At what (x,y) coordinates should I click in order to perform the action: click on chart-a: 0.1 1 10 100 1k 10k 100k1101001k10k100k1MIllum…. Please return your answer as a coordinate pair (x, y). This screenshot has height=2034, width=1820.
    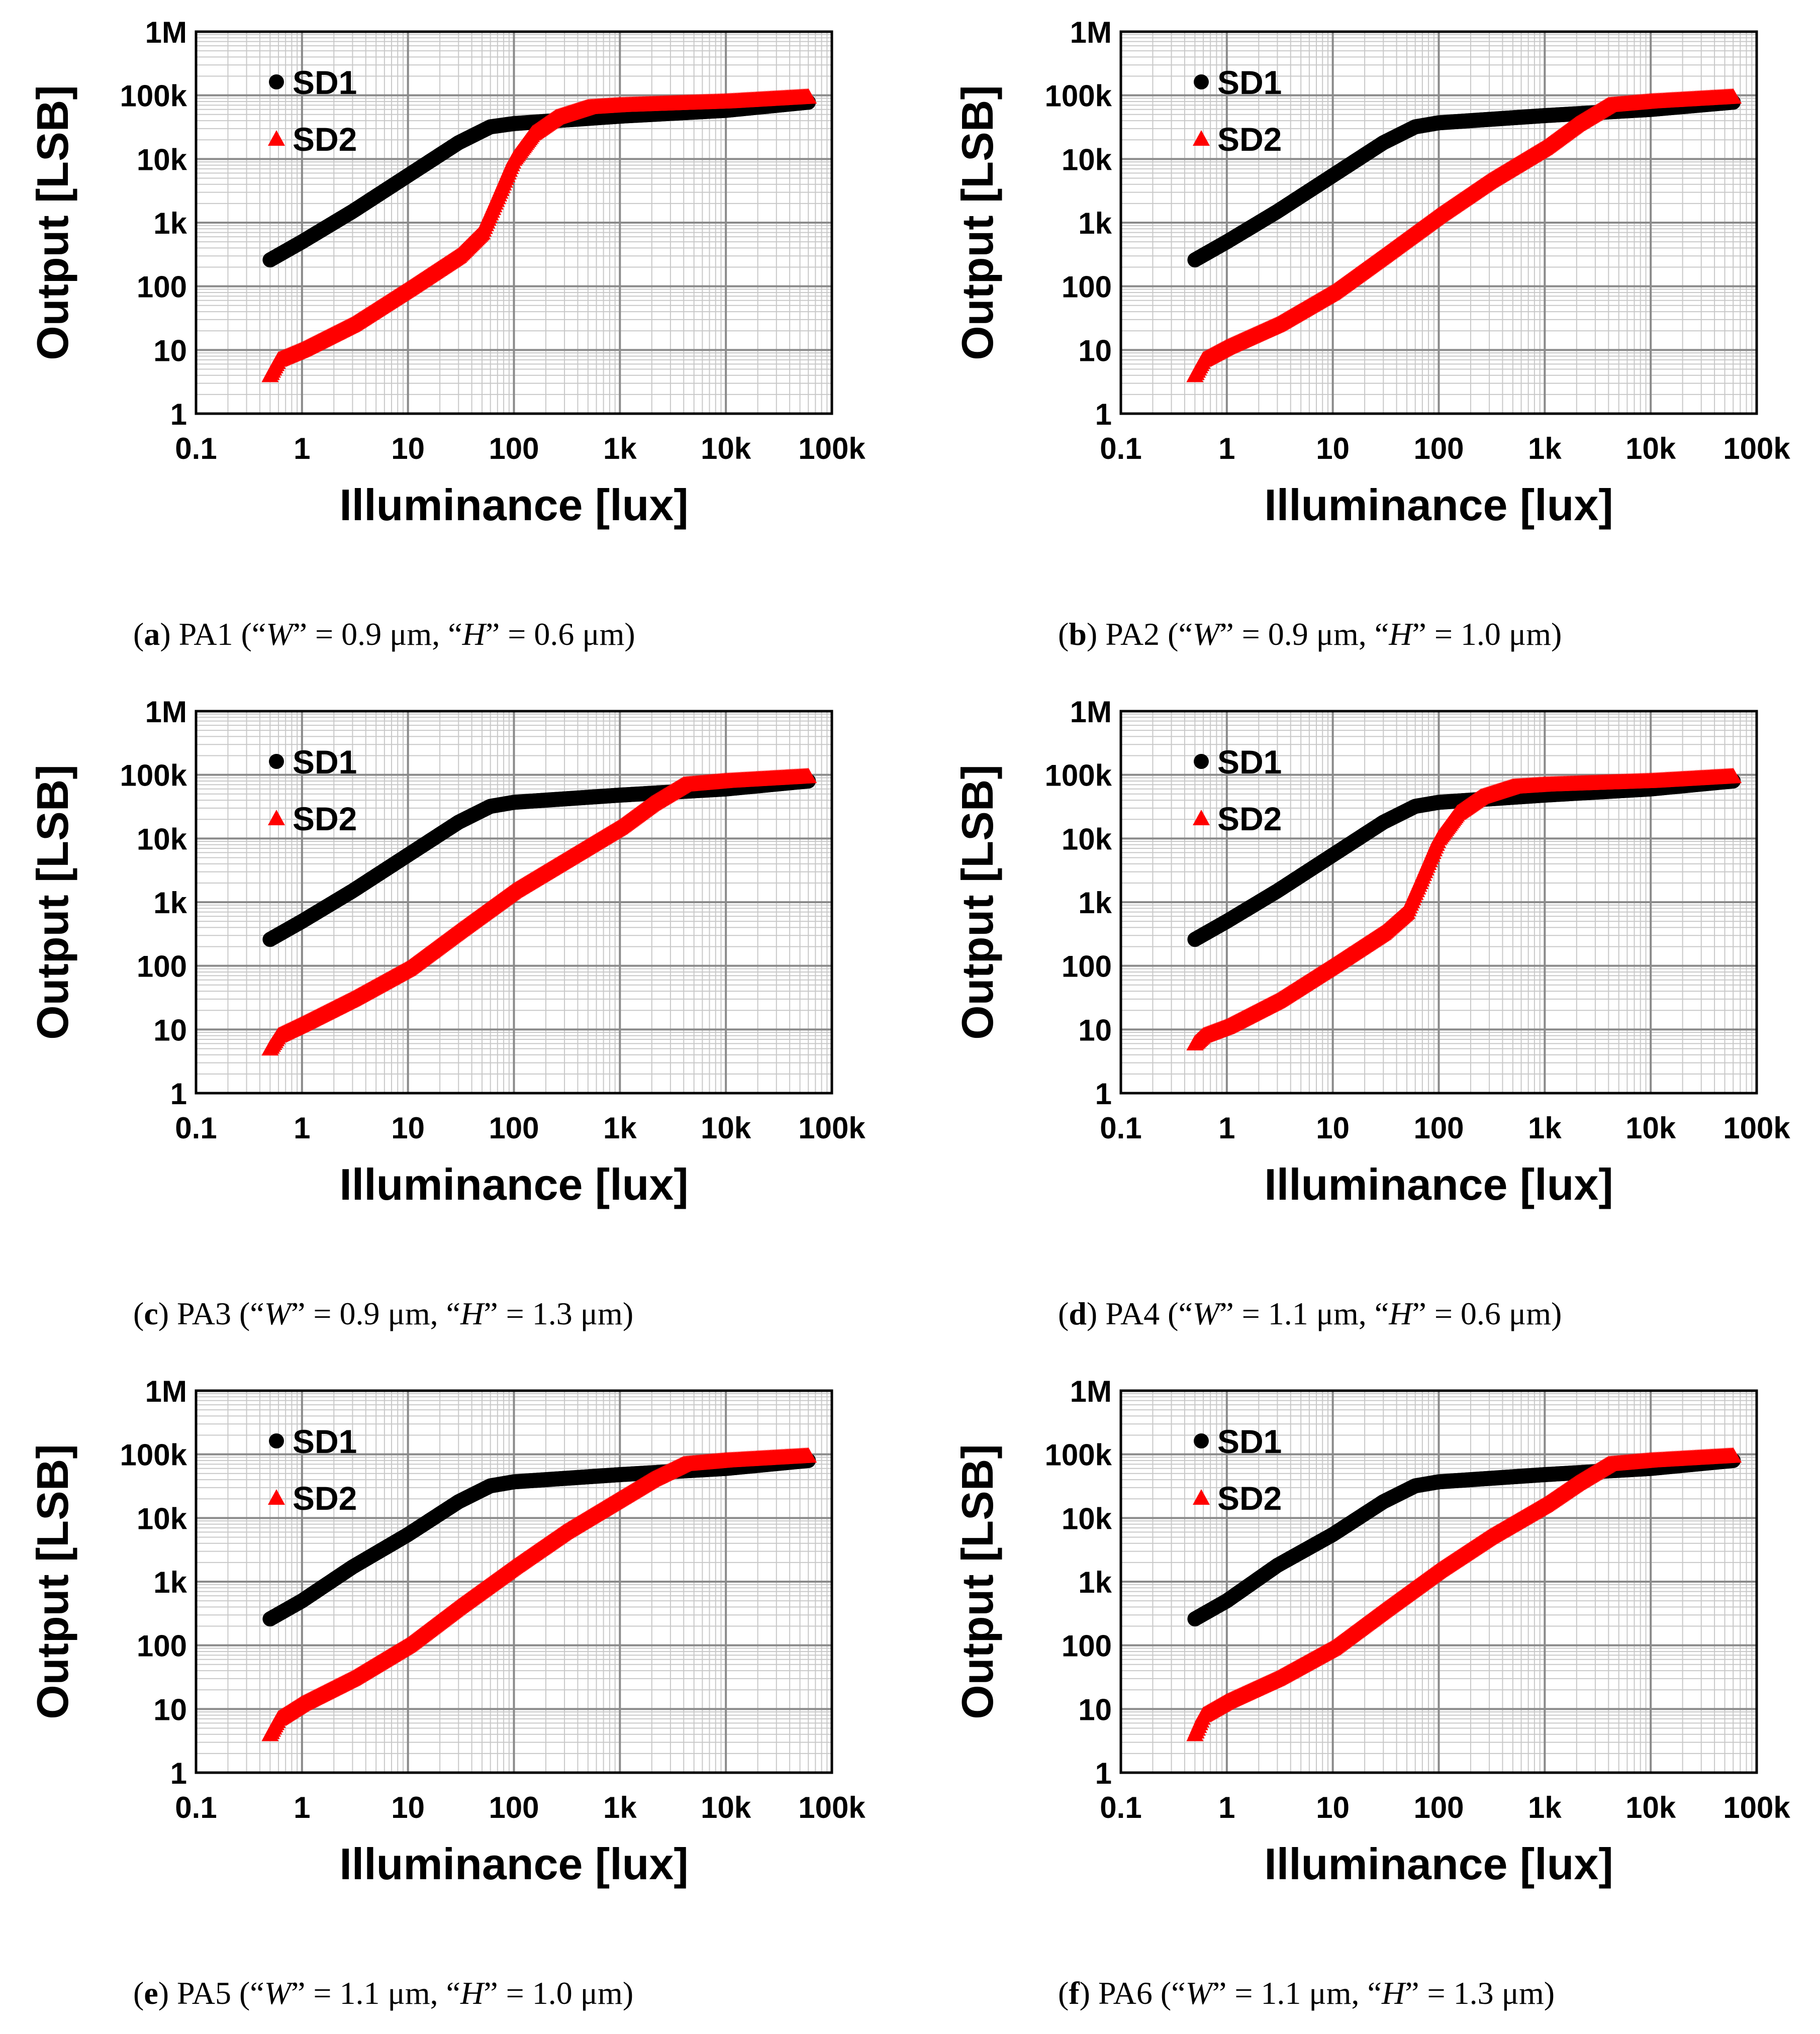
    Looking at the image, I should click on (447, 273).